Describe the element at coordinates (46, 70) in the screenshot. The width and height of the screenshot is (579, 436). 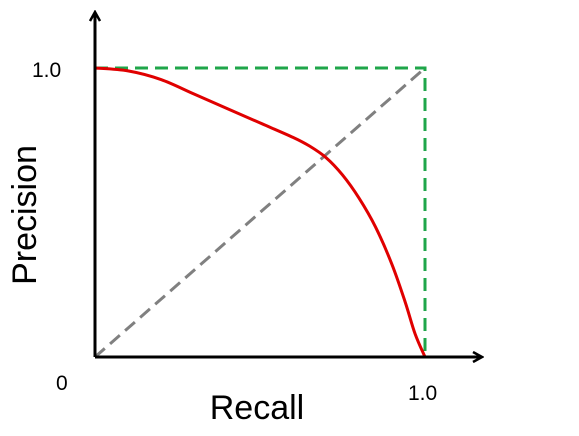
I see `y-tick-label: 1.0` at that location.